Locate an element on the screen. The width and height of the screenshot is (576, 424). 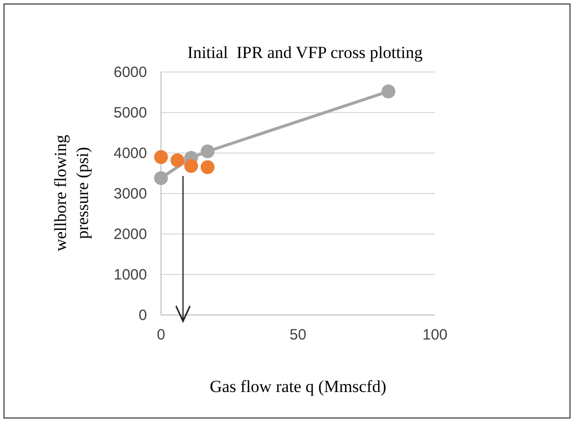
chart-title: Initial IPR and VFP cross plotting is located at coordinates (305, 52).